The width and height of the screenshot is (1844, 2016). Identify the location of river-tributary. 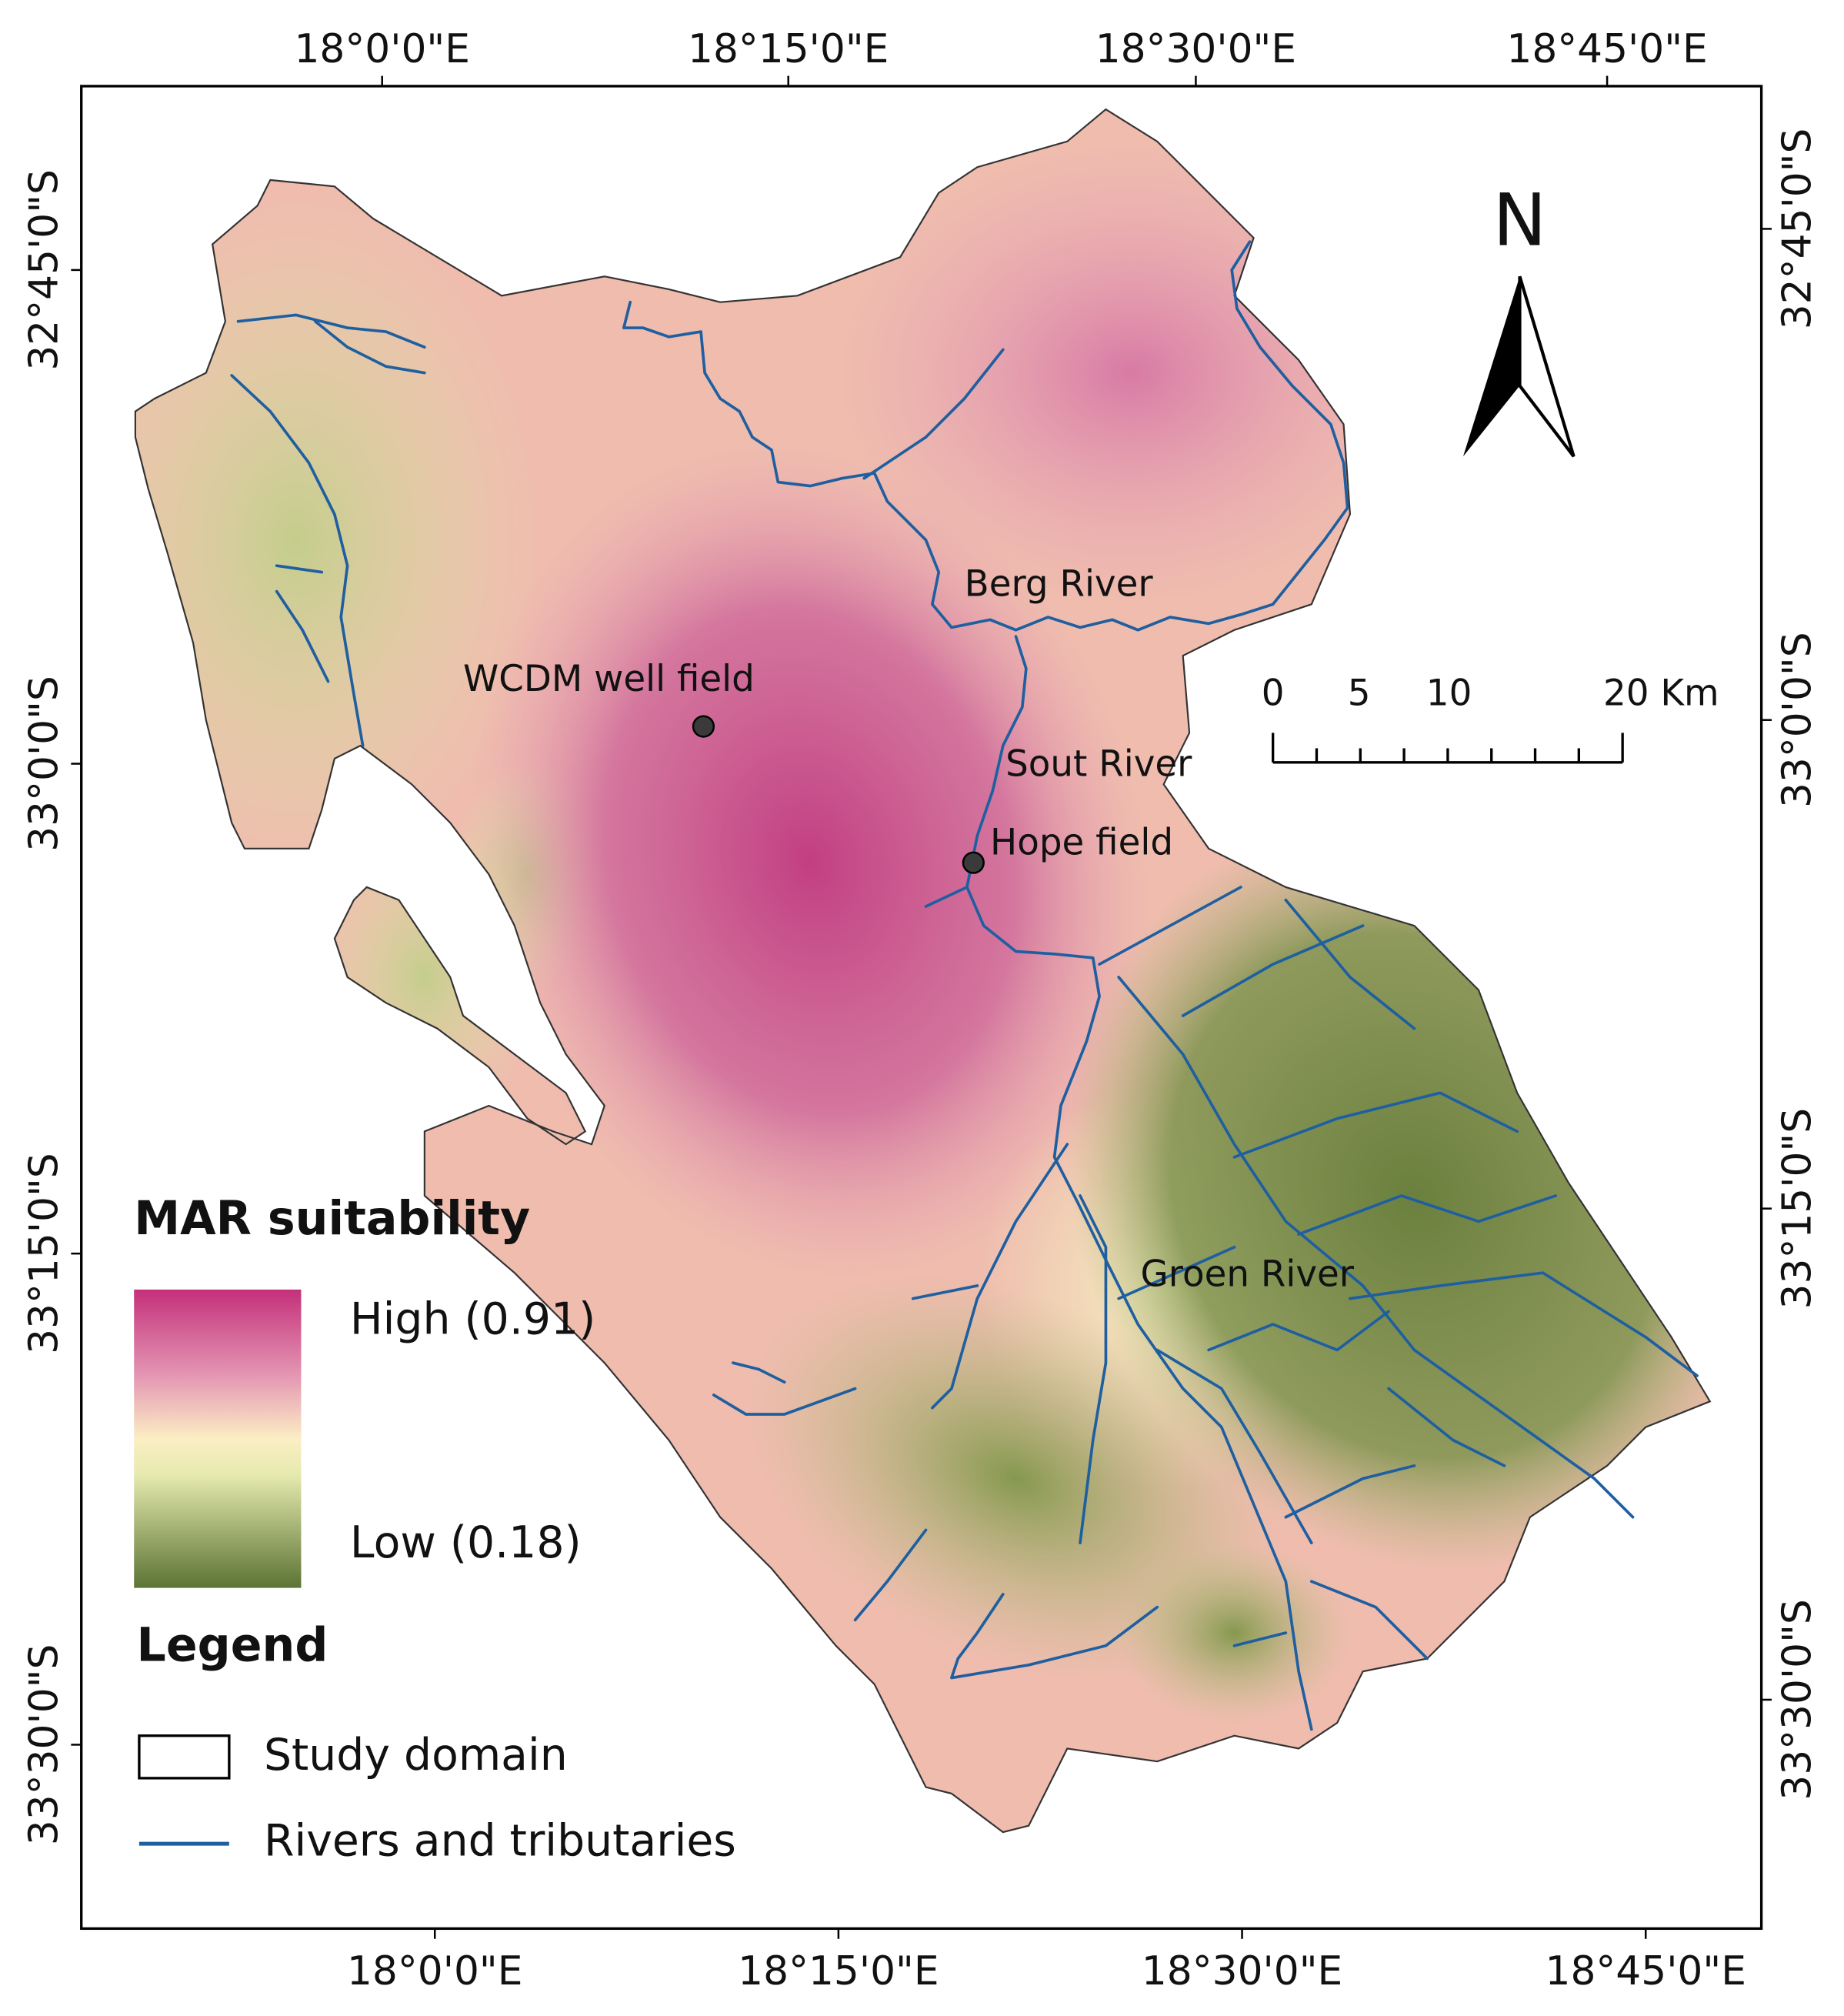
(933, 414).